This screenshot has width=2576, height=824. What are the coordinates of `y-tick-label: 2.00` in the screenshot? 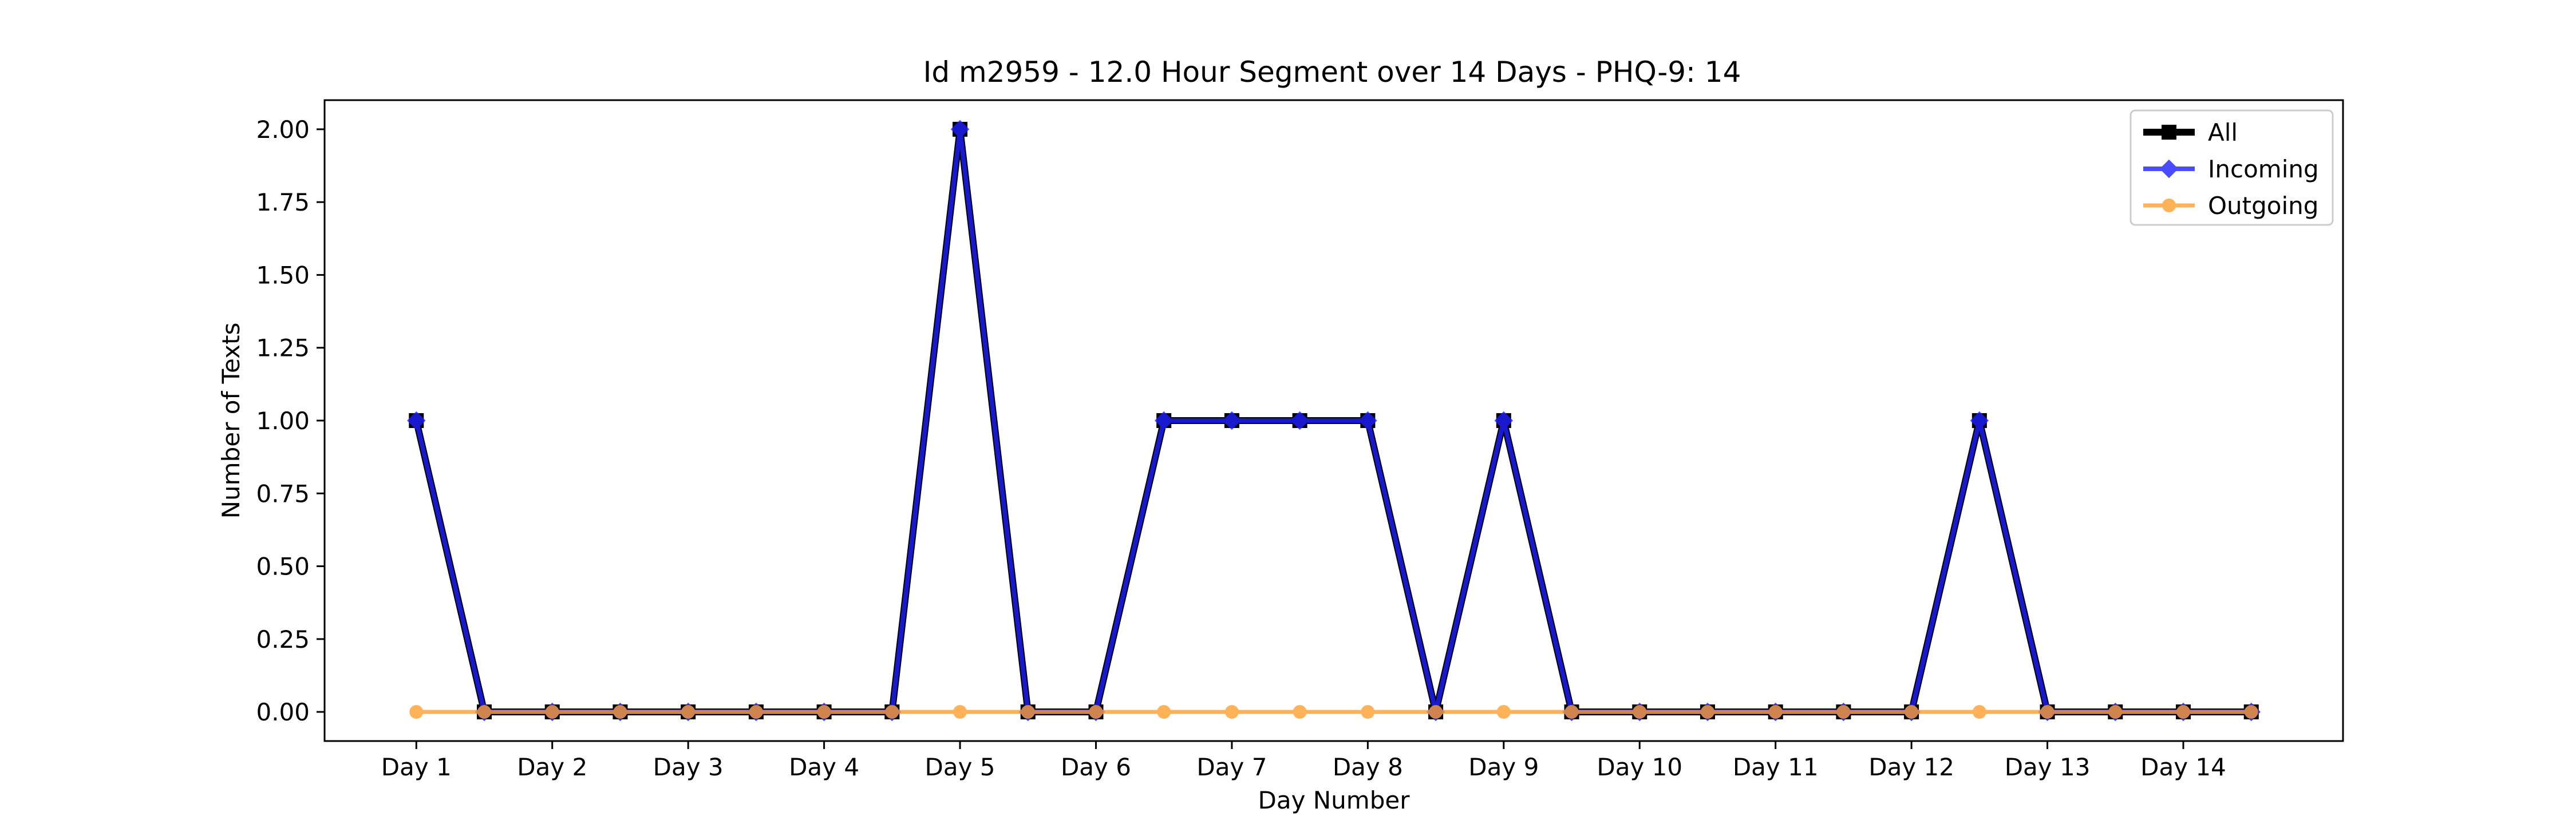 It's located at (283, 130).